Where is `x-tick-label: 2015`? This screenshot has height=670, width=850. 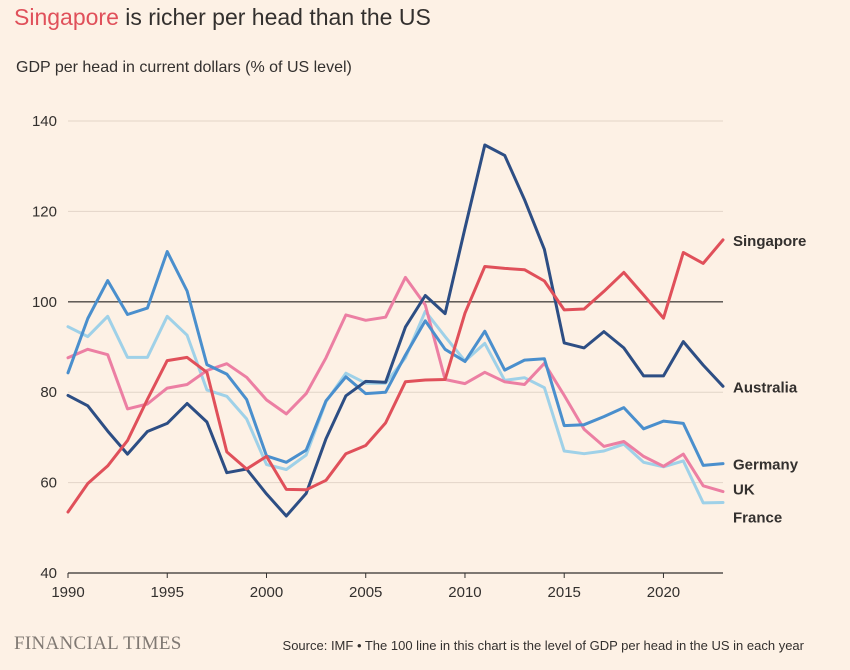 x-tick-label: 2015 is located at coordinates (564, 592).